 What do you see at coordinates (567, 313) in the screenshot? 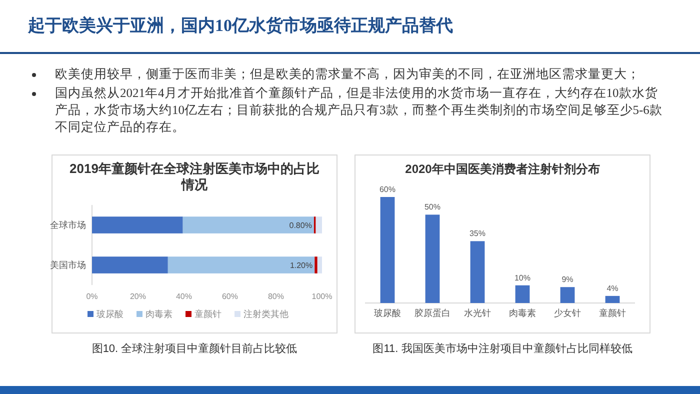
I see `x-tick-label: 少女针` at bounding box center [567, 313].